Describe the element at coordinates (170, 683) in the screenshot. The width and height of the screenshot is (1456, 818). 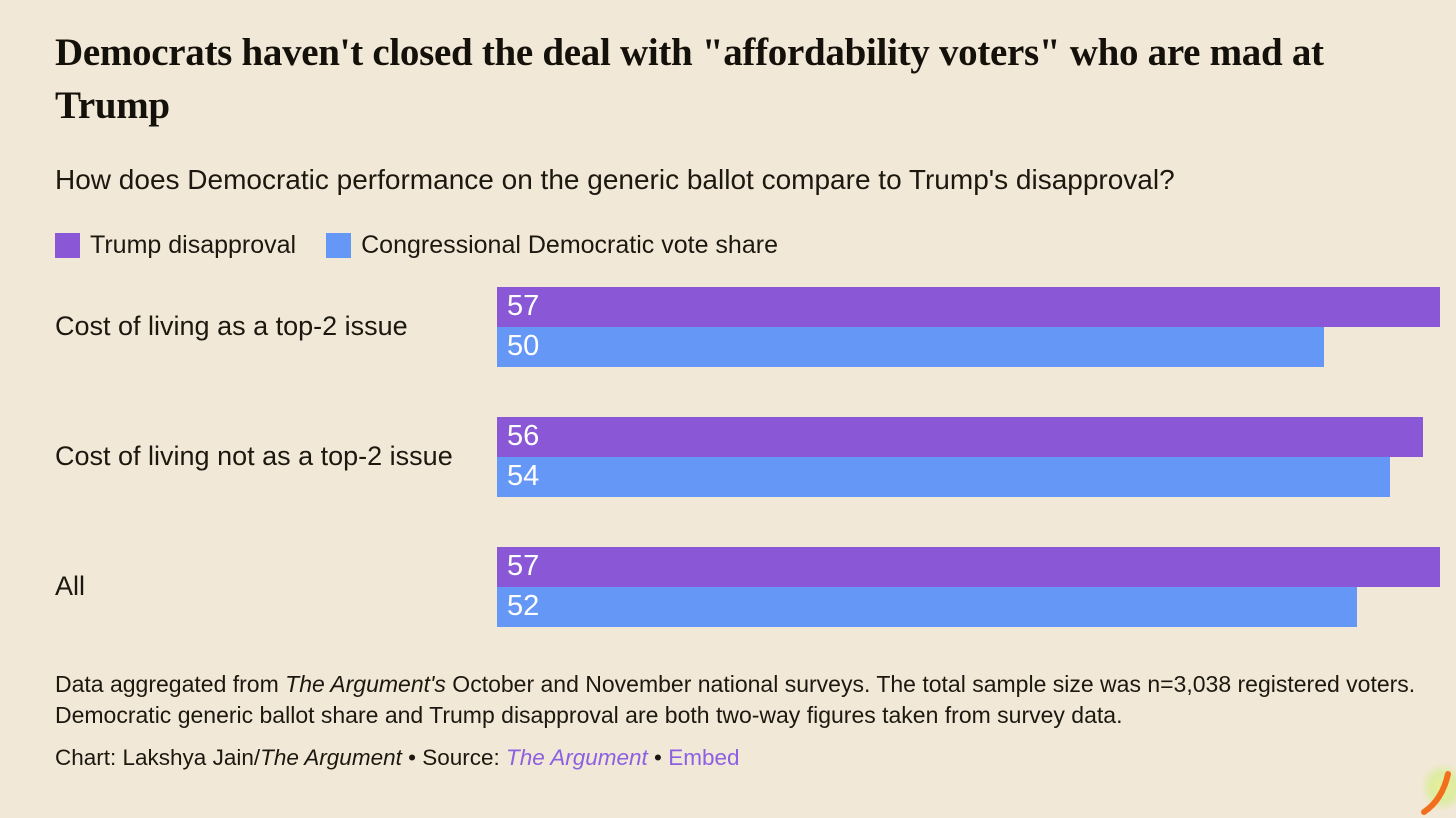
I see `notes-text: Data aggregated from` at that location.